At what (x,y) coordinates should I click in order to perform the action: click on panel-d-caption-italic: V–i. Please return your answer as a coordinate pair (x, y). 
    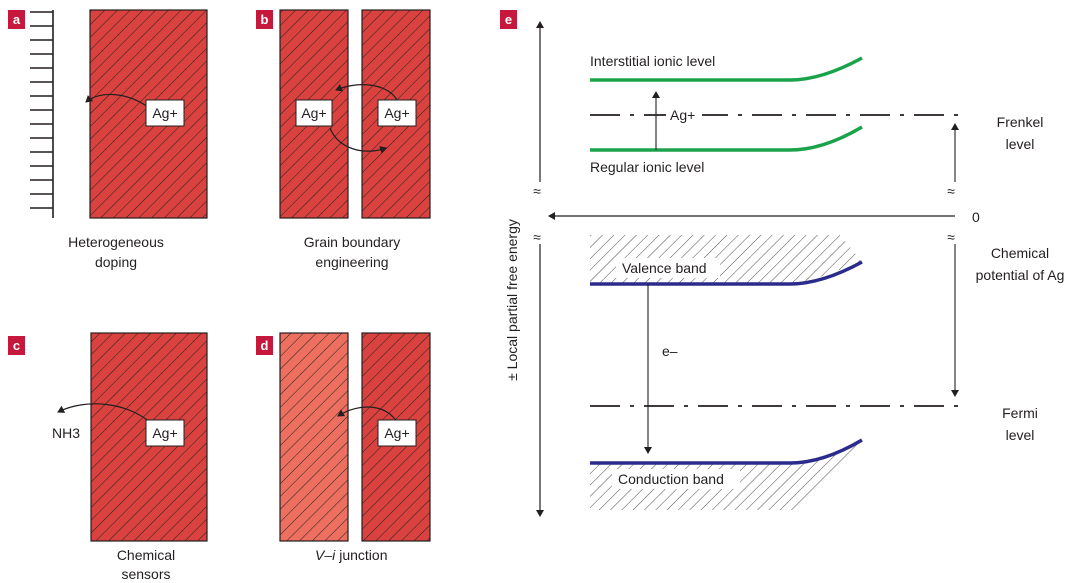
    Looking at the image, I should click on (325, 555).